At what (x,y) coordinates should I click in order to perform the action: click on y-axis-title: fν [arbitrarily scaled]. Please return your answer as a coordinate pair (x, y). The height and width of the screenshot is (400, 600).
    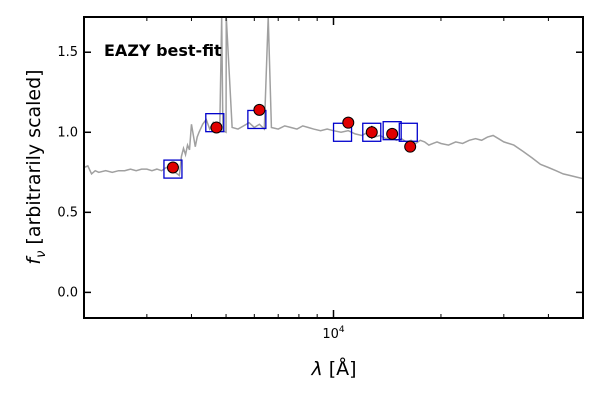
    Looking at the image, I should click on (36, 166).